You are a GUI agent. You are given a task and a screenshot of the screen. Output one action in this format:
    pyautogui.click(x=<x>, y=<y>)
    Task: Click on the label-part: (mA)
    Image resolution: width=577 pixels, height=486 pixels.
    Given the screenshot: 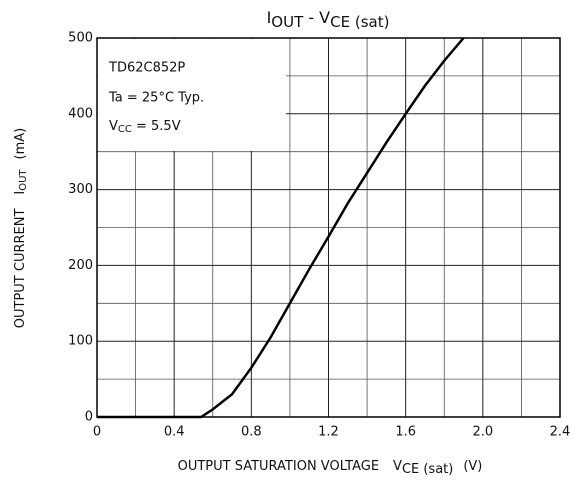 What is the action you would take?
    pyautogui.click(x=20, y=144)
    